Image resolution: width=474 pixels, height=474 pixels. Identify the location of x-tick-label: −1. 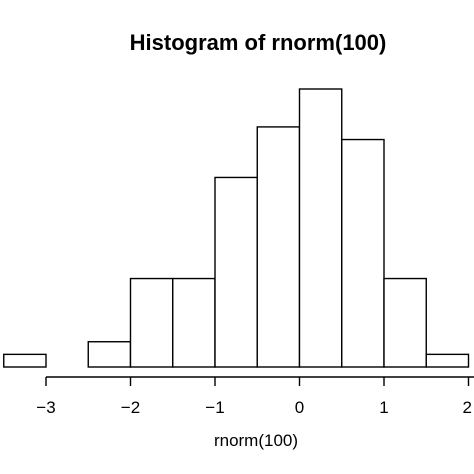
(214, 407).